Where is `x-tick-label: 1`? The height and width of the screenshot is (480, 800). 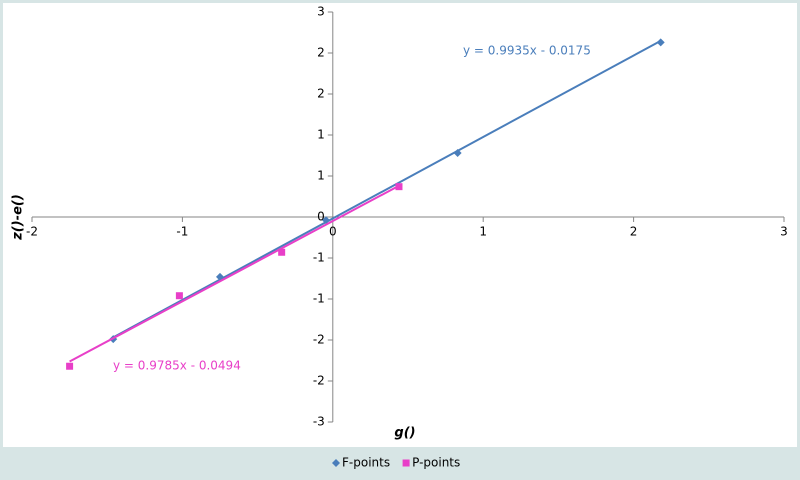 x-tick-label: 1 is located at coordinates (483, 232).